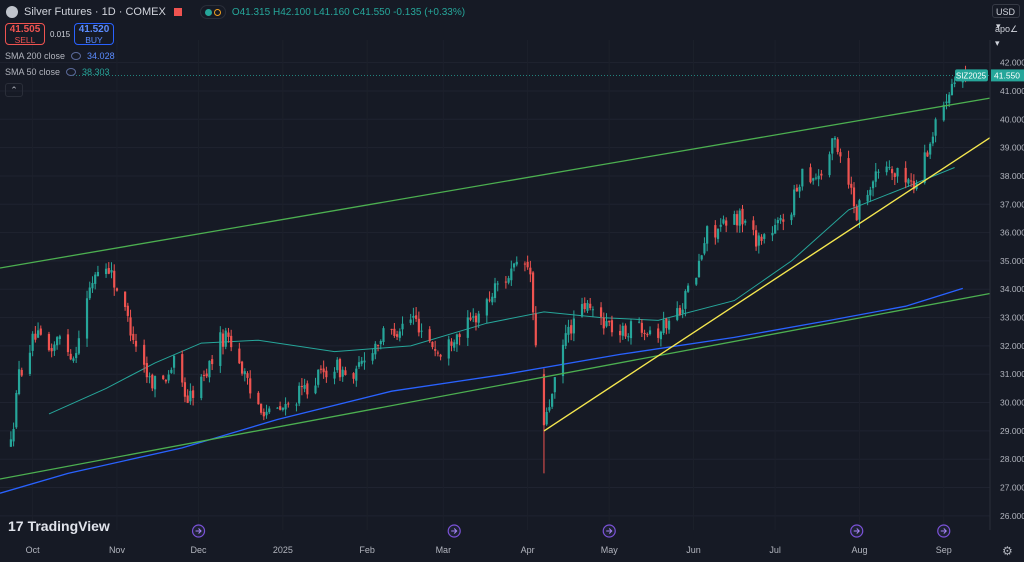 This screenshot has width=1024, height=562. What do you see at coordinates (1006, 35) in the screenshot?
I see `scale-mode-select: apo∠ ▾` at bounding box center [1006, 35].